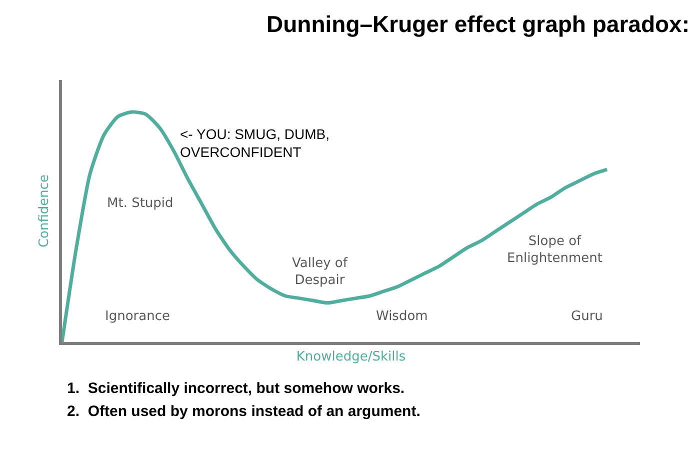 The height and width of the screenshot is (454, 700). I want to click on text: 2. Often used by morons instead of an argument., so click(243, 411).